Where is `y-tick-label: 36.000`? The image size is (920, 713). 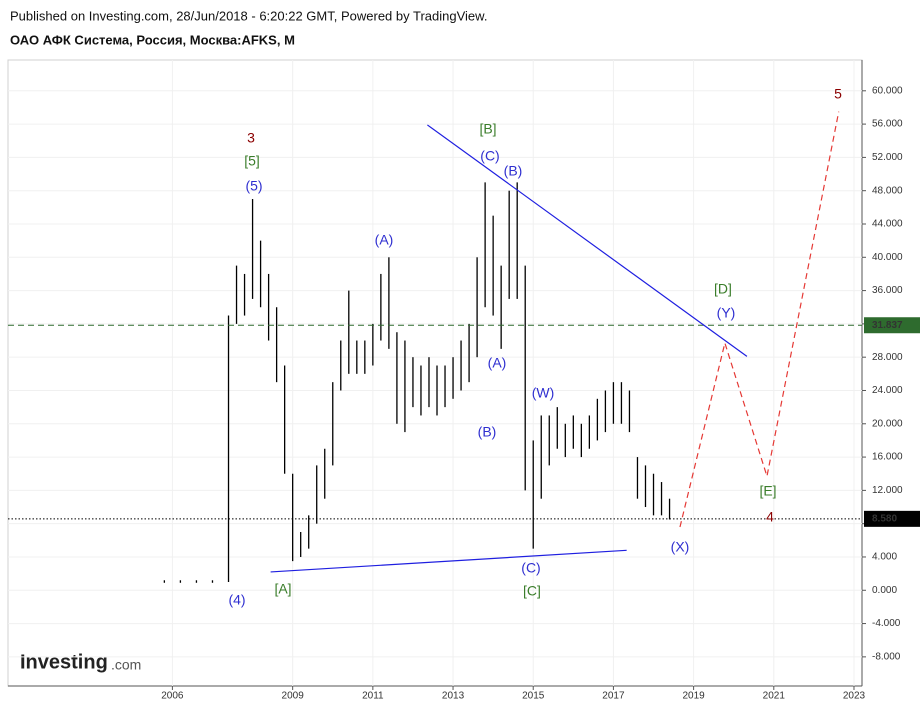 y-tick-label: 36.000 is located at coordinates (887, 290).